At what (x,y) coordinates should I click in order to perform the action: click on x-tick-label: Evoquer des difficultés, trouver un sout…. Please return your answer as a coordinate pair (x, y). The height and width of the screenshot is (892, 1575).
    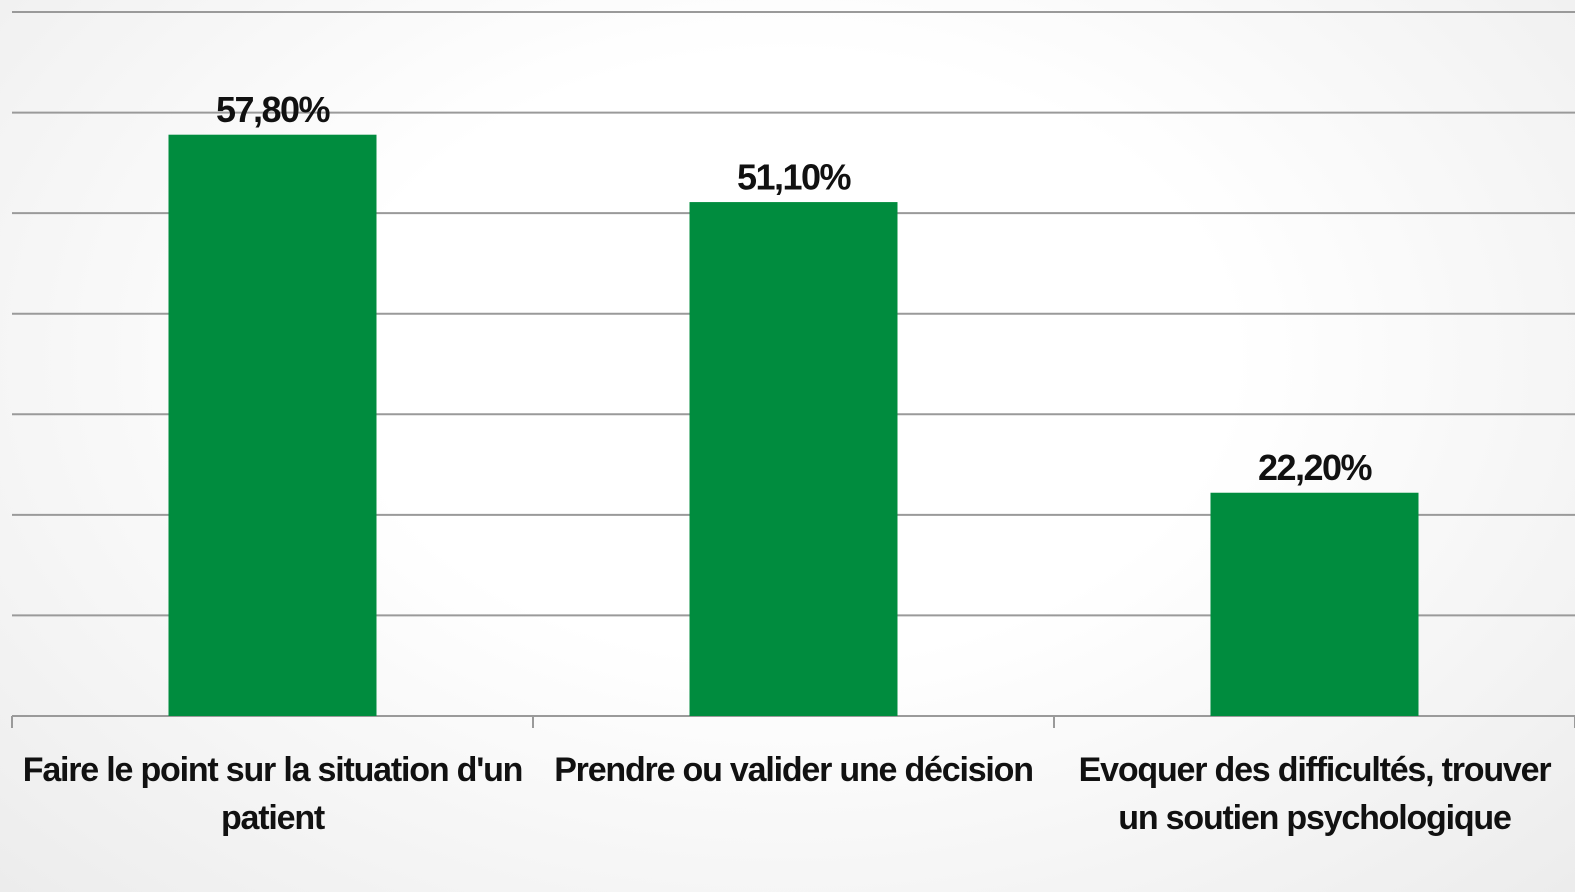
    Looking at the image, I should click on (1315, 794).